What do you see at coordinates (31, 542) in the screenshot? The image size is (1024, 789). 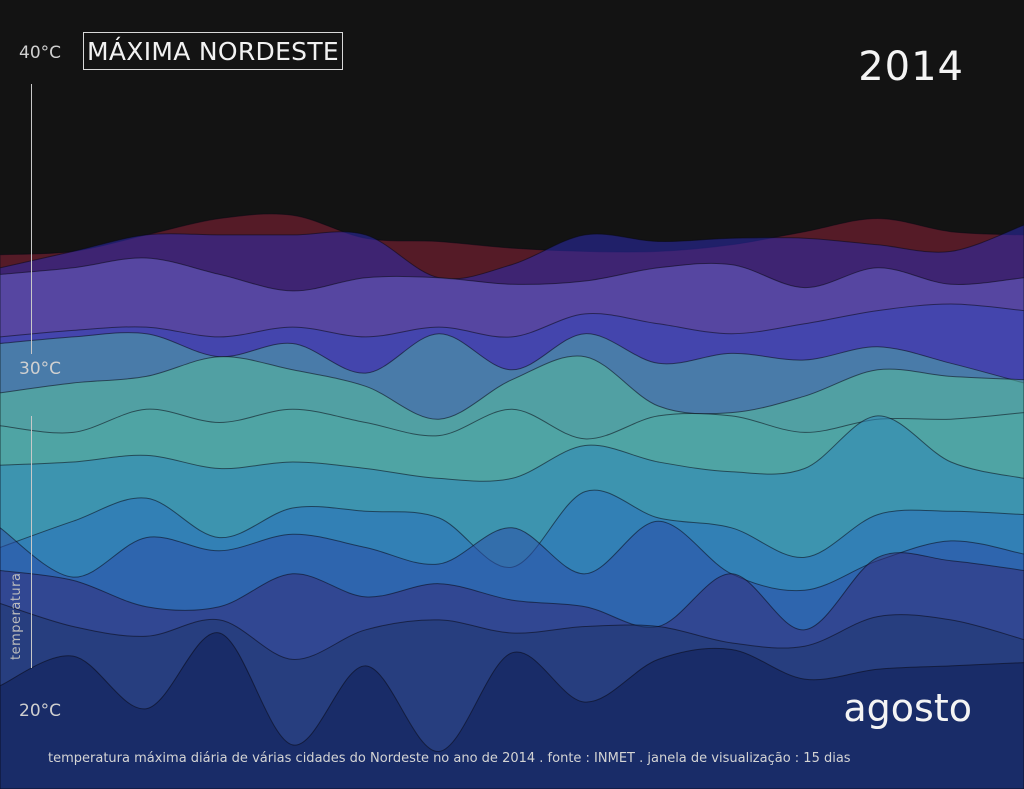 I see `y-axis-line-lower` at bounding box center [31, 542].